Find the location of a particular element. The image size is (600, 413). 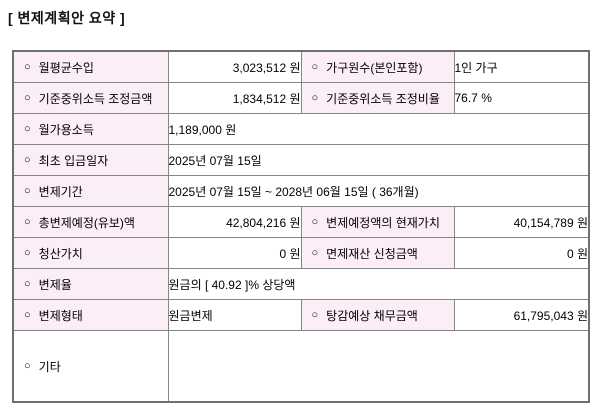

label-text: 변제기간 is located at coordinates (60, 191).